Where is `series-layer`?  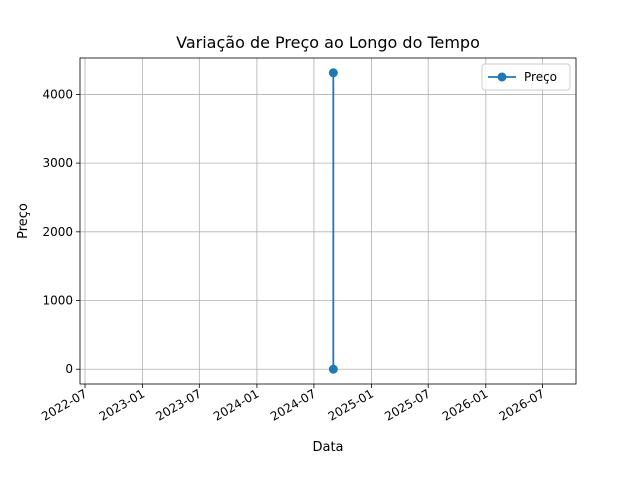
series-layer is located at coordinates (333, 221).